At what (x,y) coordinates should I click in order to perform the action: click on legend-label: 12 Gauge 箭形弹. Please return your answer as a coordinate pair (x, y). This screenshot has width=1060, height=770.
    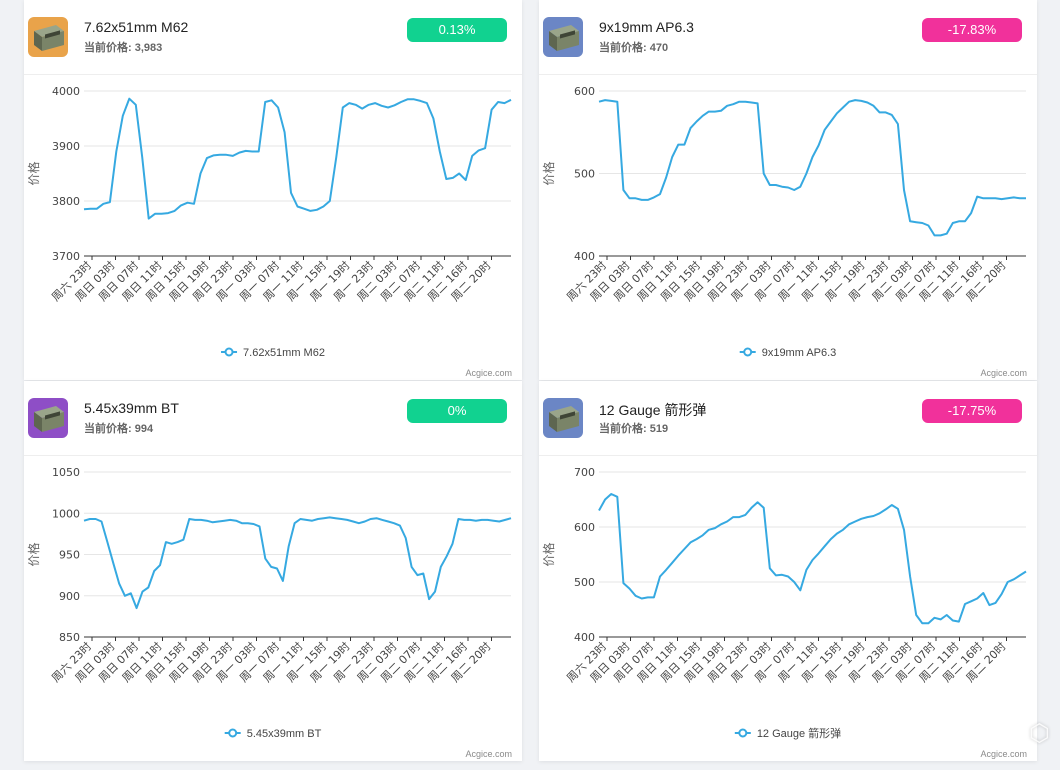
    Looking at the image, I should click on (799, 733).